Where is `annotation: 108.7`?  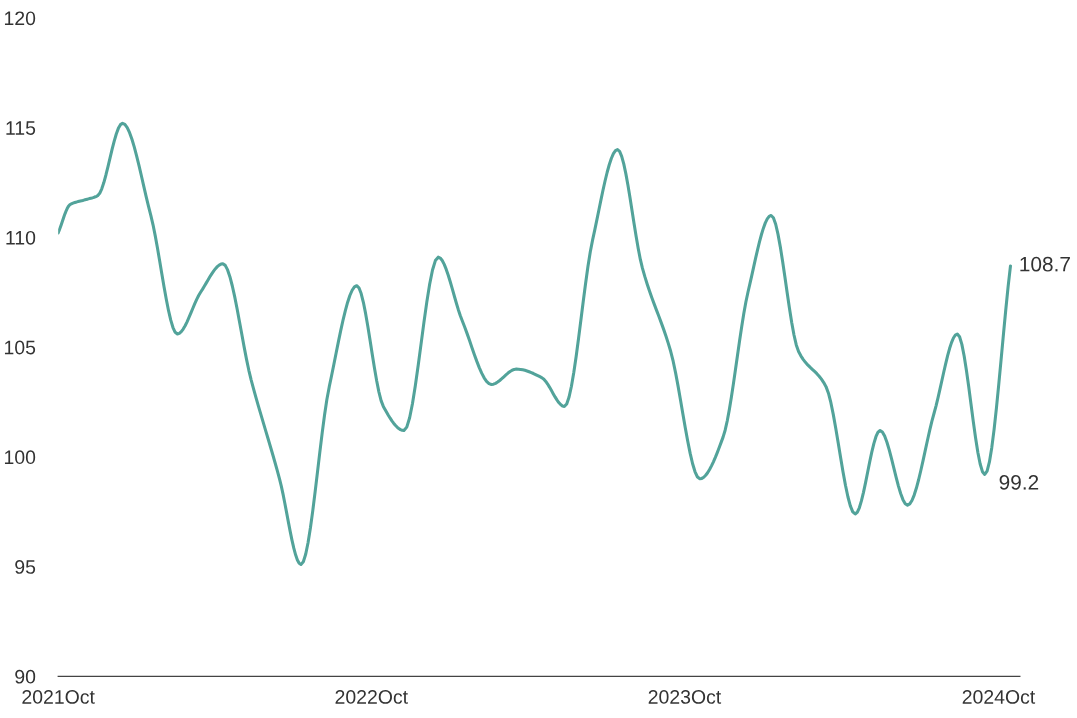 annotation: 108.7 is located at coordinates (1045, 264).